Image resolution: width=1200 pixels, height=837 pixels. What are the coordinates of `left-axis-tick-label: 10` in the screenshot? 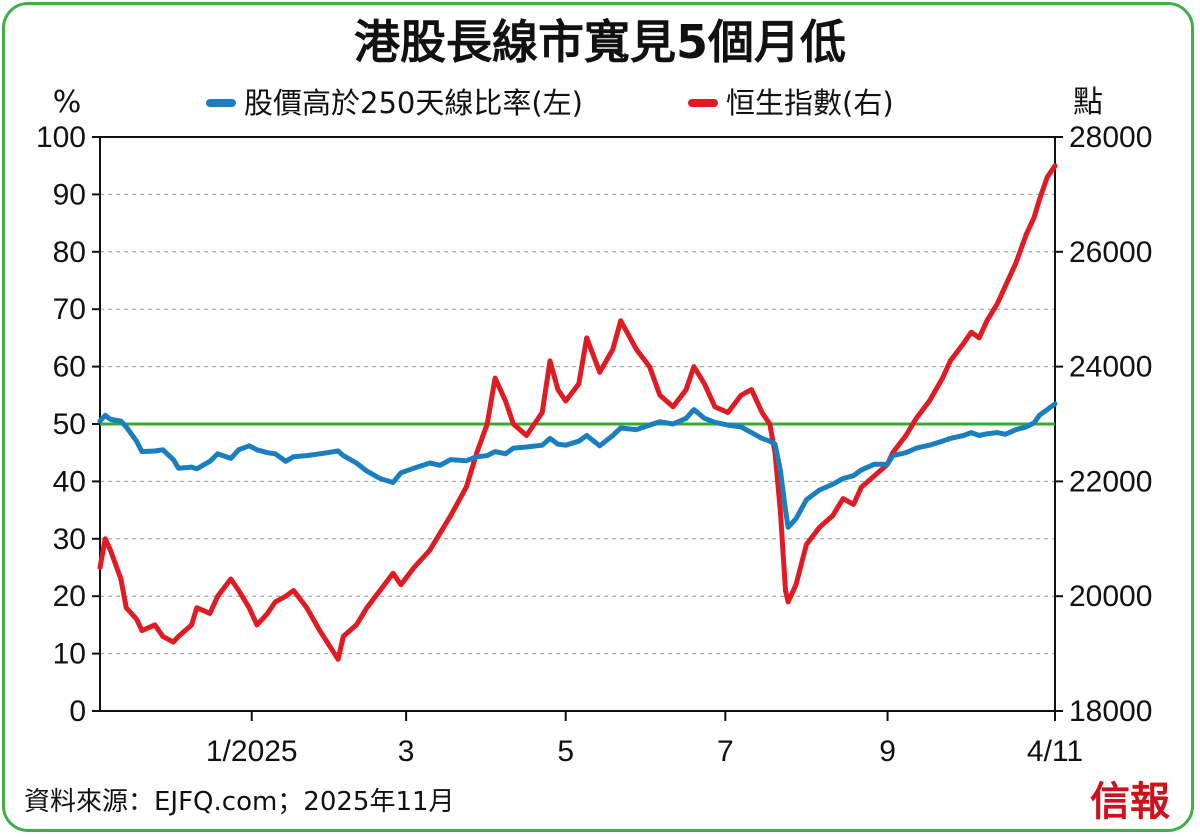 It's located at (69, 654).